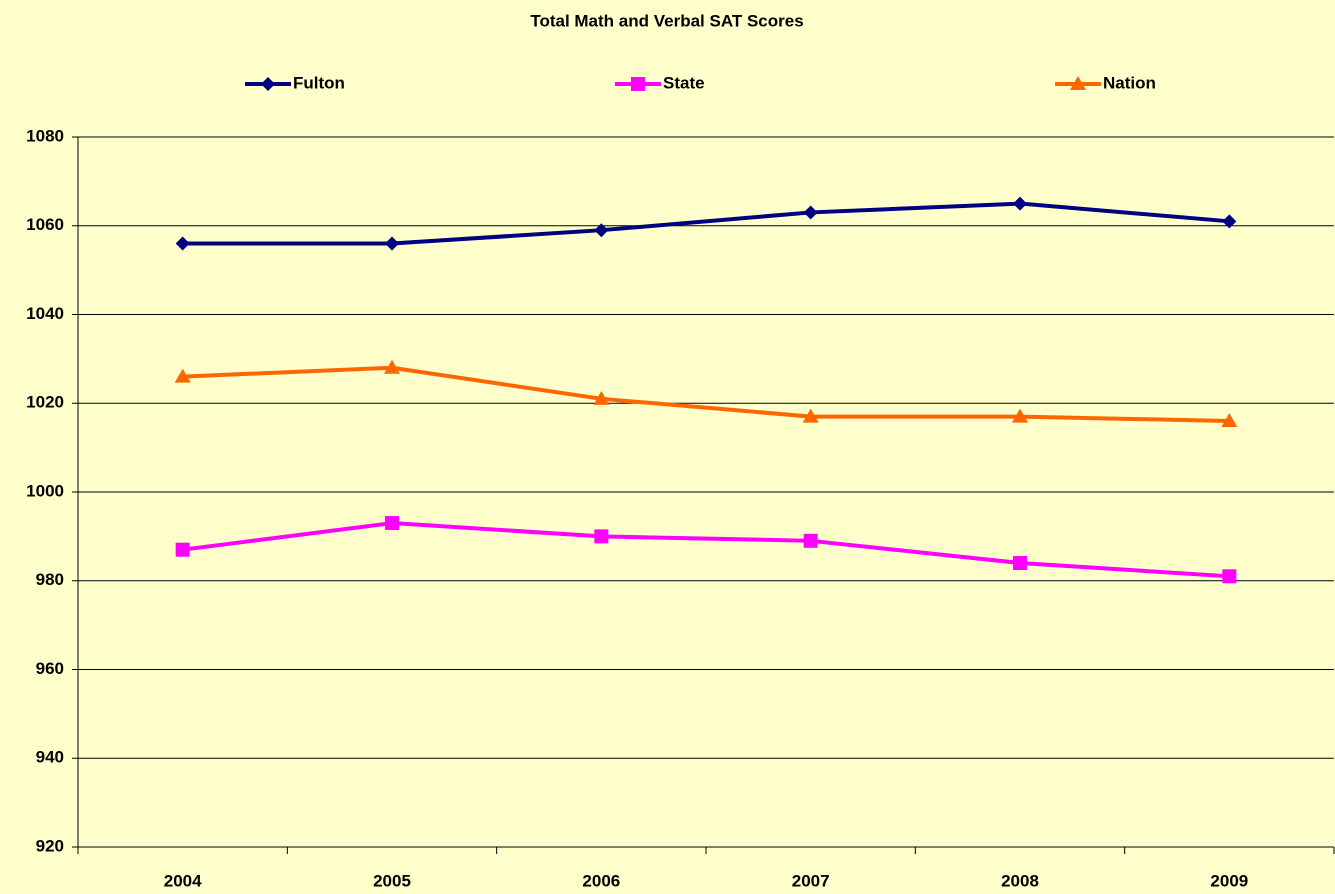 This screenshot has width=1335, height=894. What do you see at coordinates (50, 757) in the screenshot?
I see `y-tick-label: 940` at bounding box center [50, 757].